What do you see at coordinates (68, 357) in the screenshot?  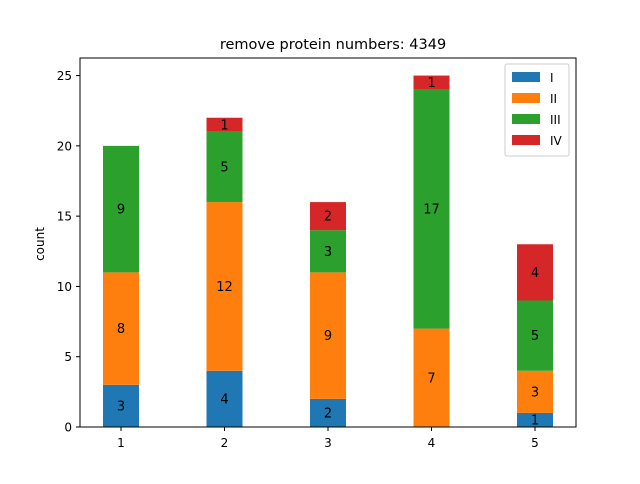 I see `y-tick-label: 5` at bounding box center [68, 357].